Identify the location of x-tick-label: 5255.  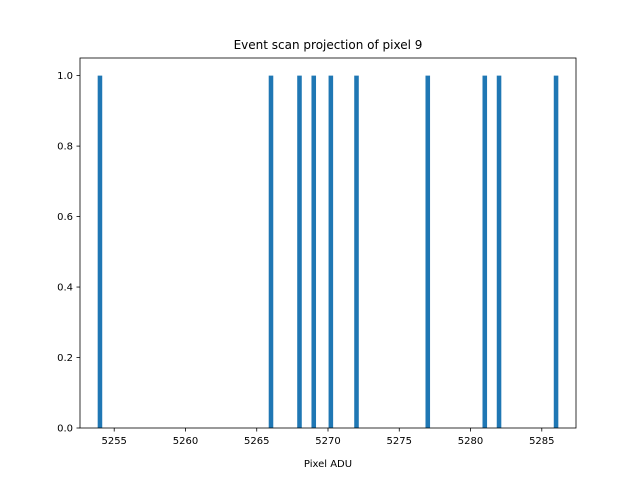
(113, 441).